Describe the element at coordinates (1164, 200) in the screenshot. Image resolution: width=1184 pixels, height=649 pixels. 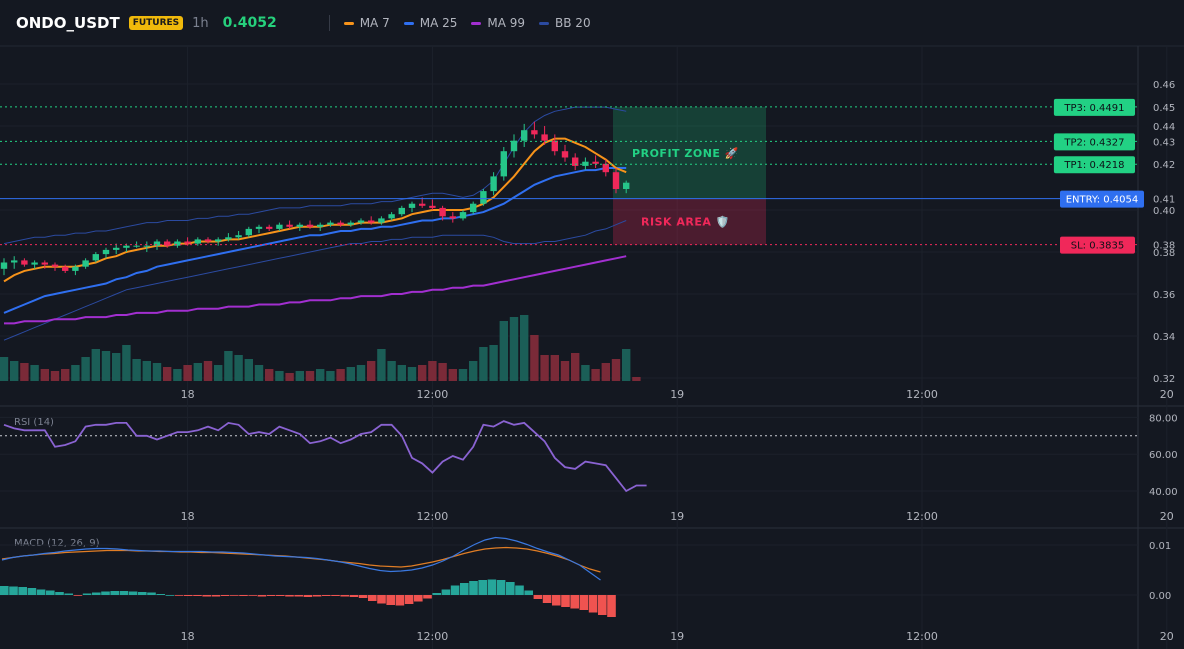
I see `price-level-axis-value: 0.41` at that location.